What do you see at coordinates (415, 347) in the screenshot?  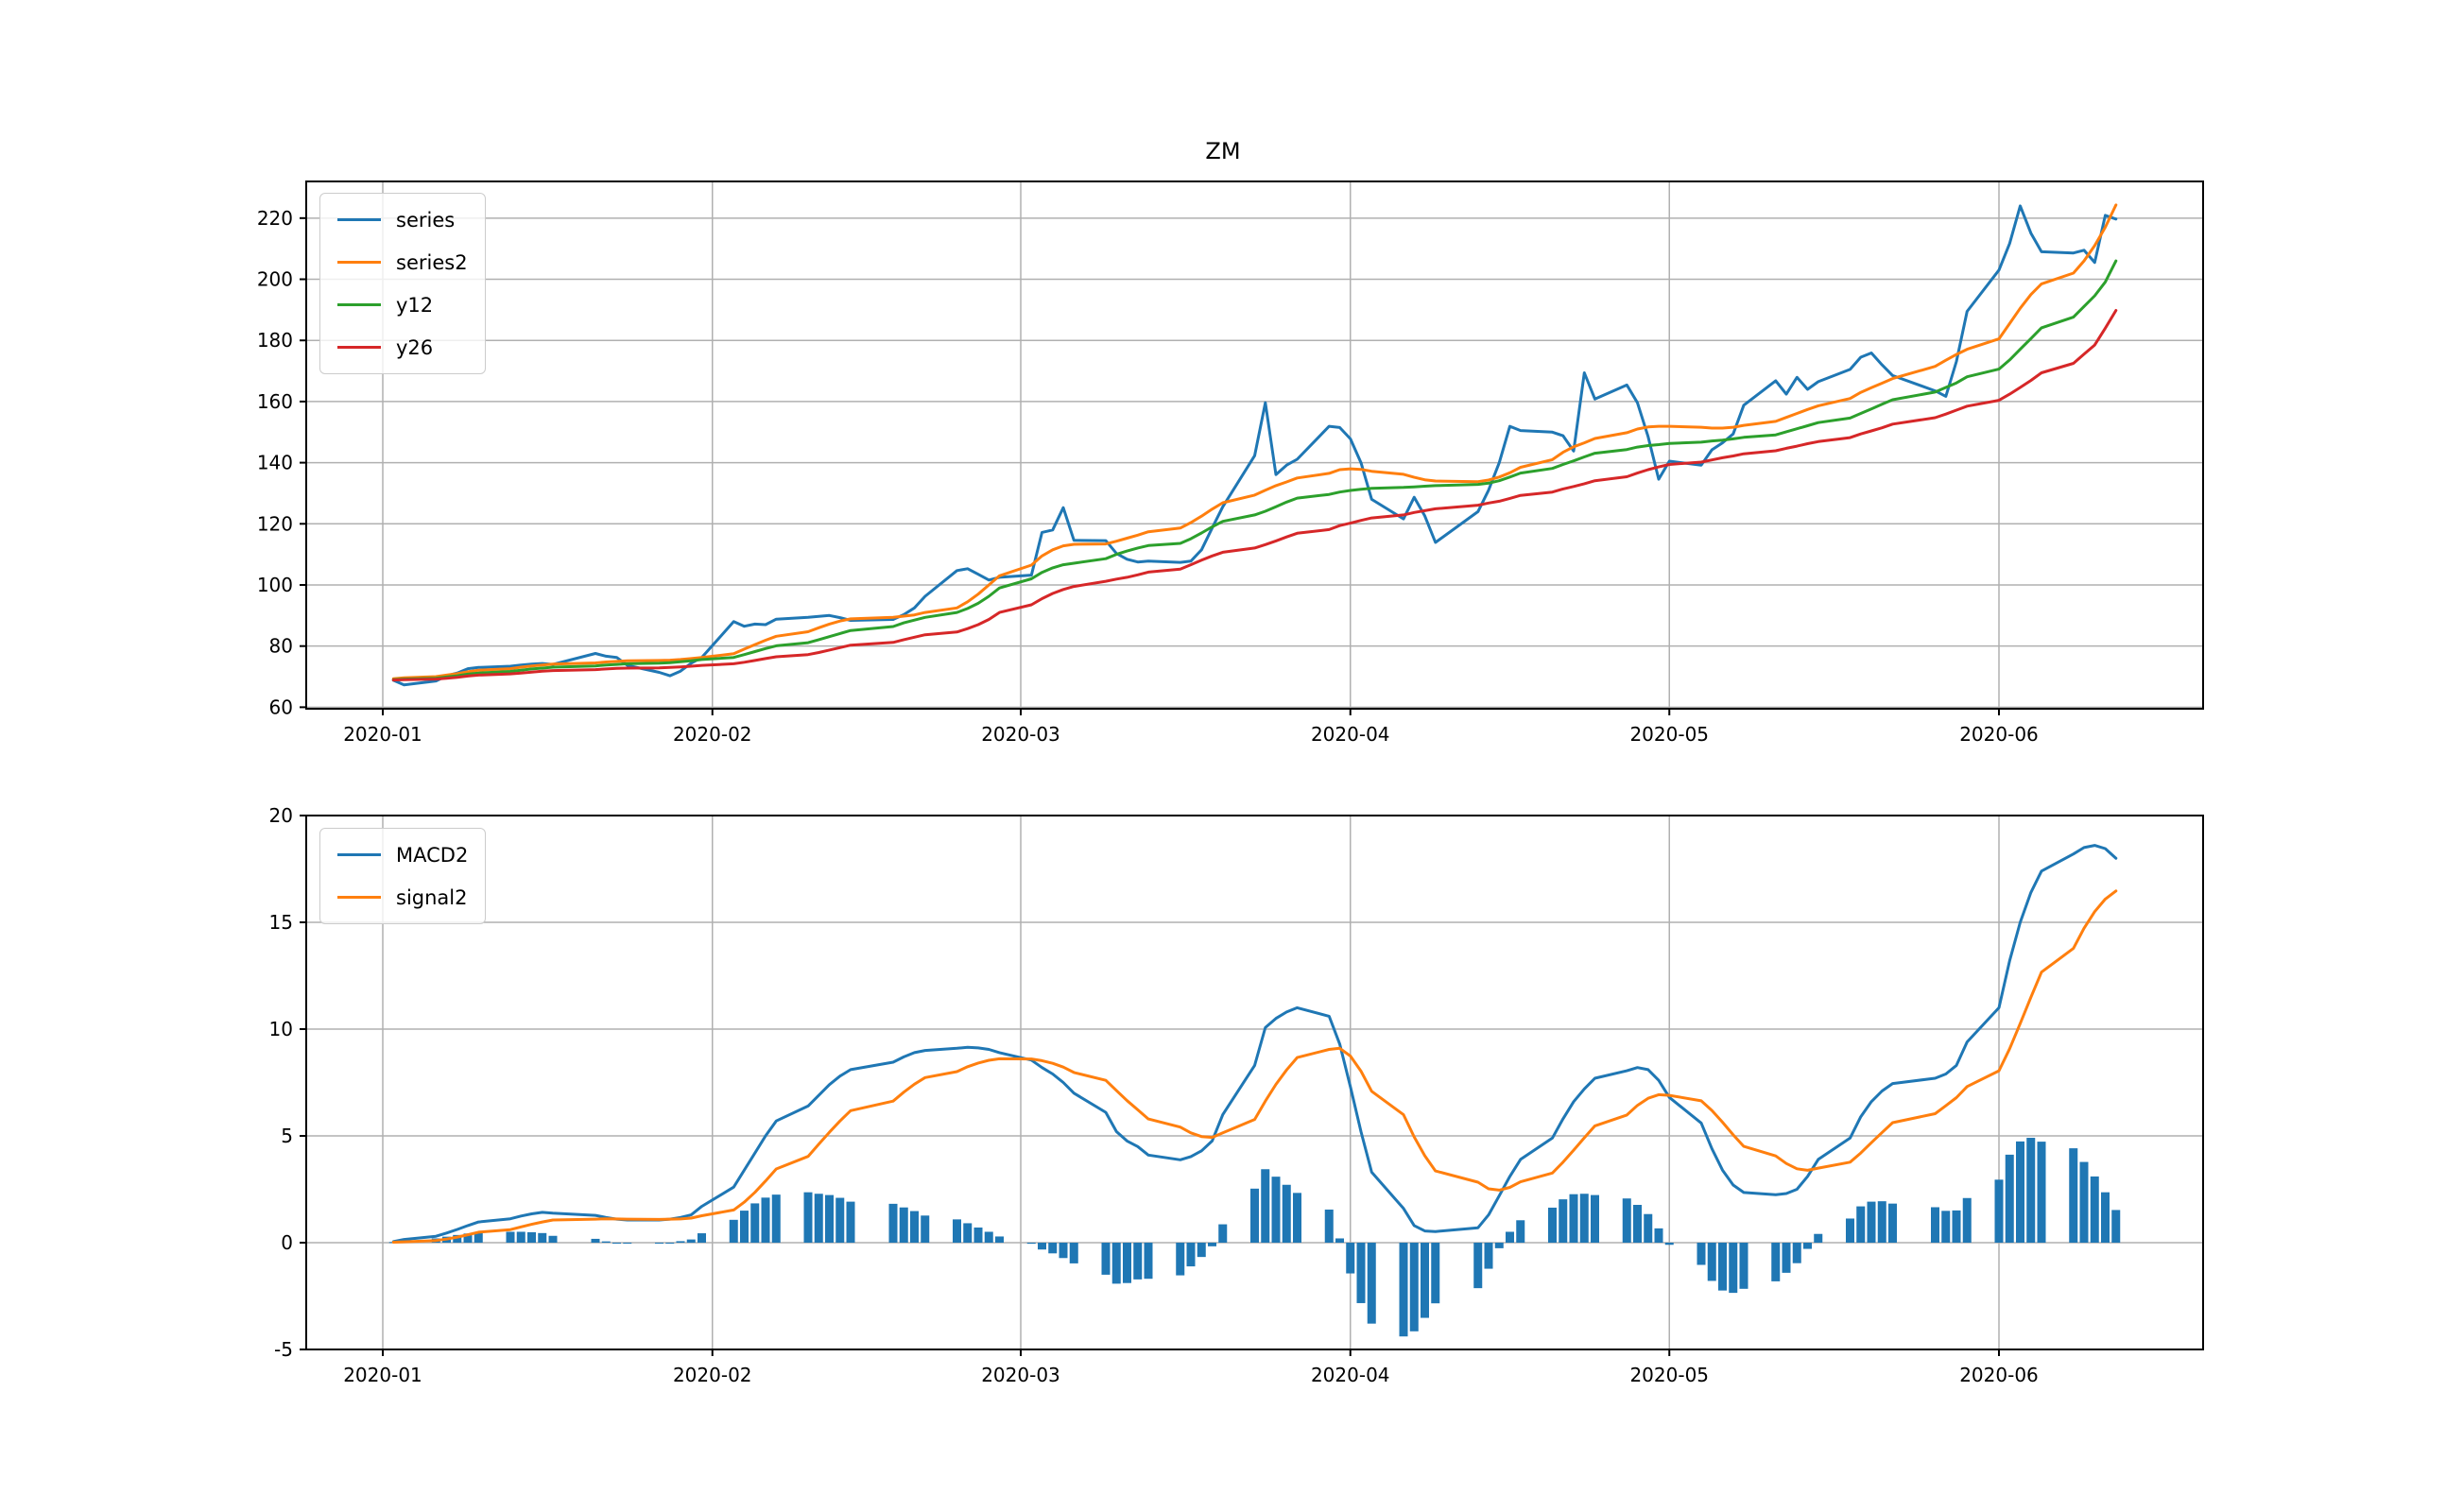 I see `legend-label: y26` at bounding box center [415, 347].